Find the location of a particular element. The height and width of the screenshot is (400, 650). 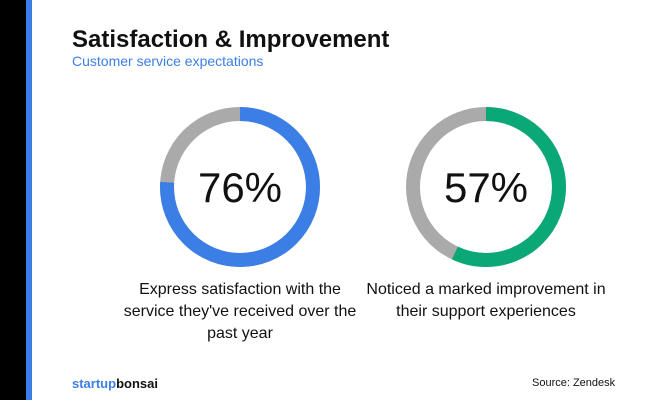

chart-title: Satisfaction & Improvement is located at coordinates (231, 39).